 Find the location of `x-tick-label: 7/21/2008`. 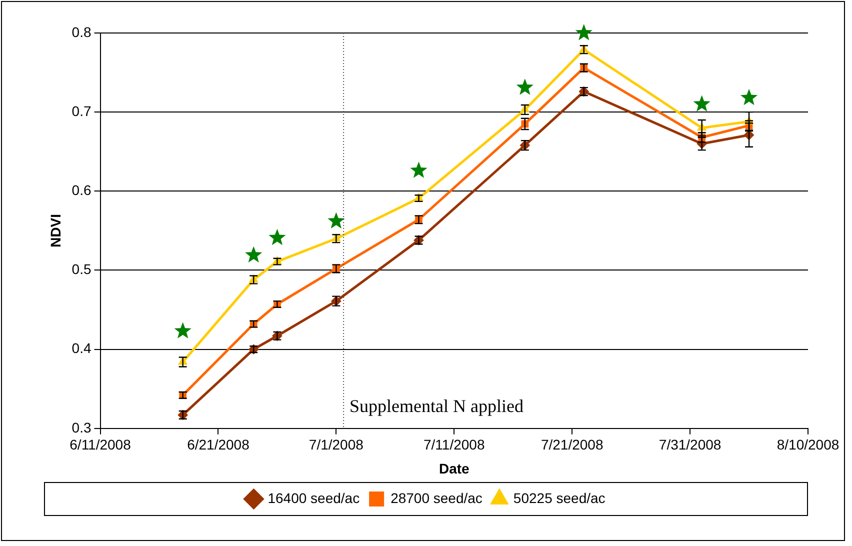

x-tick-label: 7/21/2008 is located at coordinates (572, 444).